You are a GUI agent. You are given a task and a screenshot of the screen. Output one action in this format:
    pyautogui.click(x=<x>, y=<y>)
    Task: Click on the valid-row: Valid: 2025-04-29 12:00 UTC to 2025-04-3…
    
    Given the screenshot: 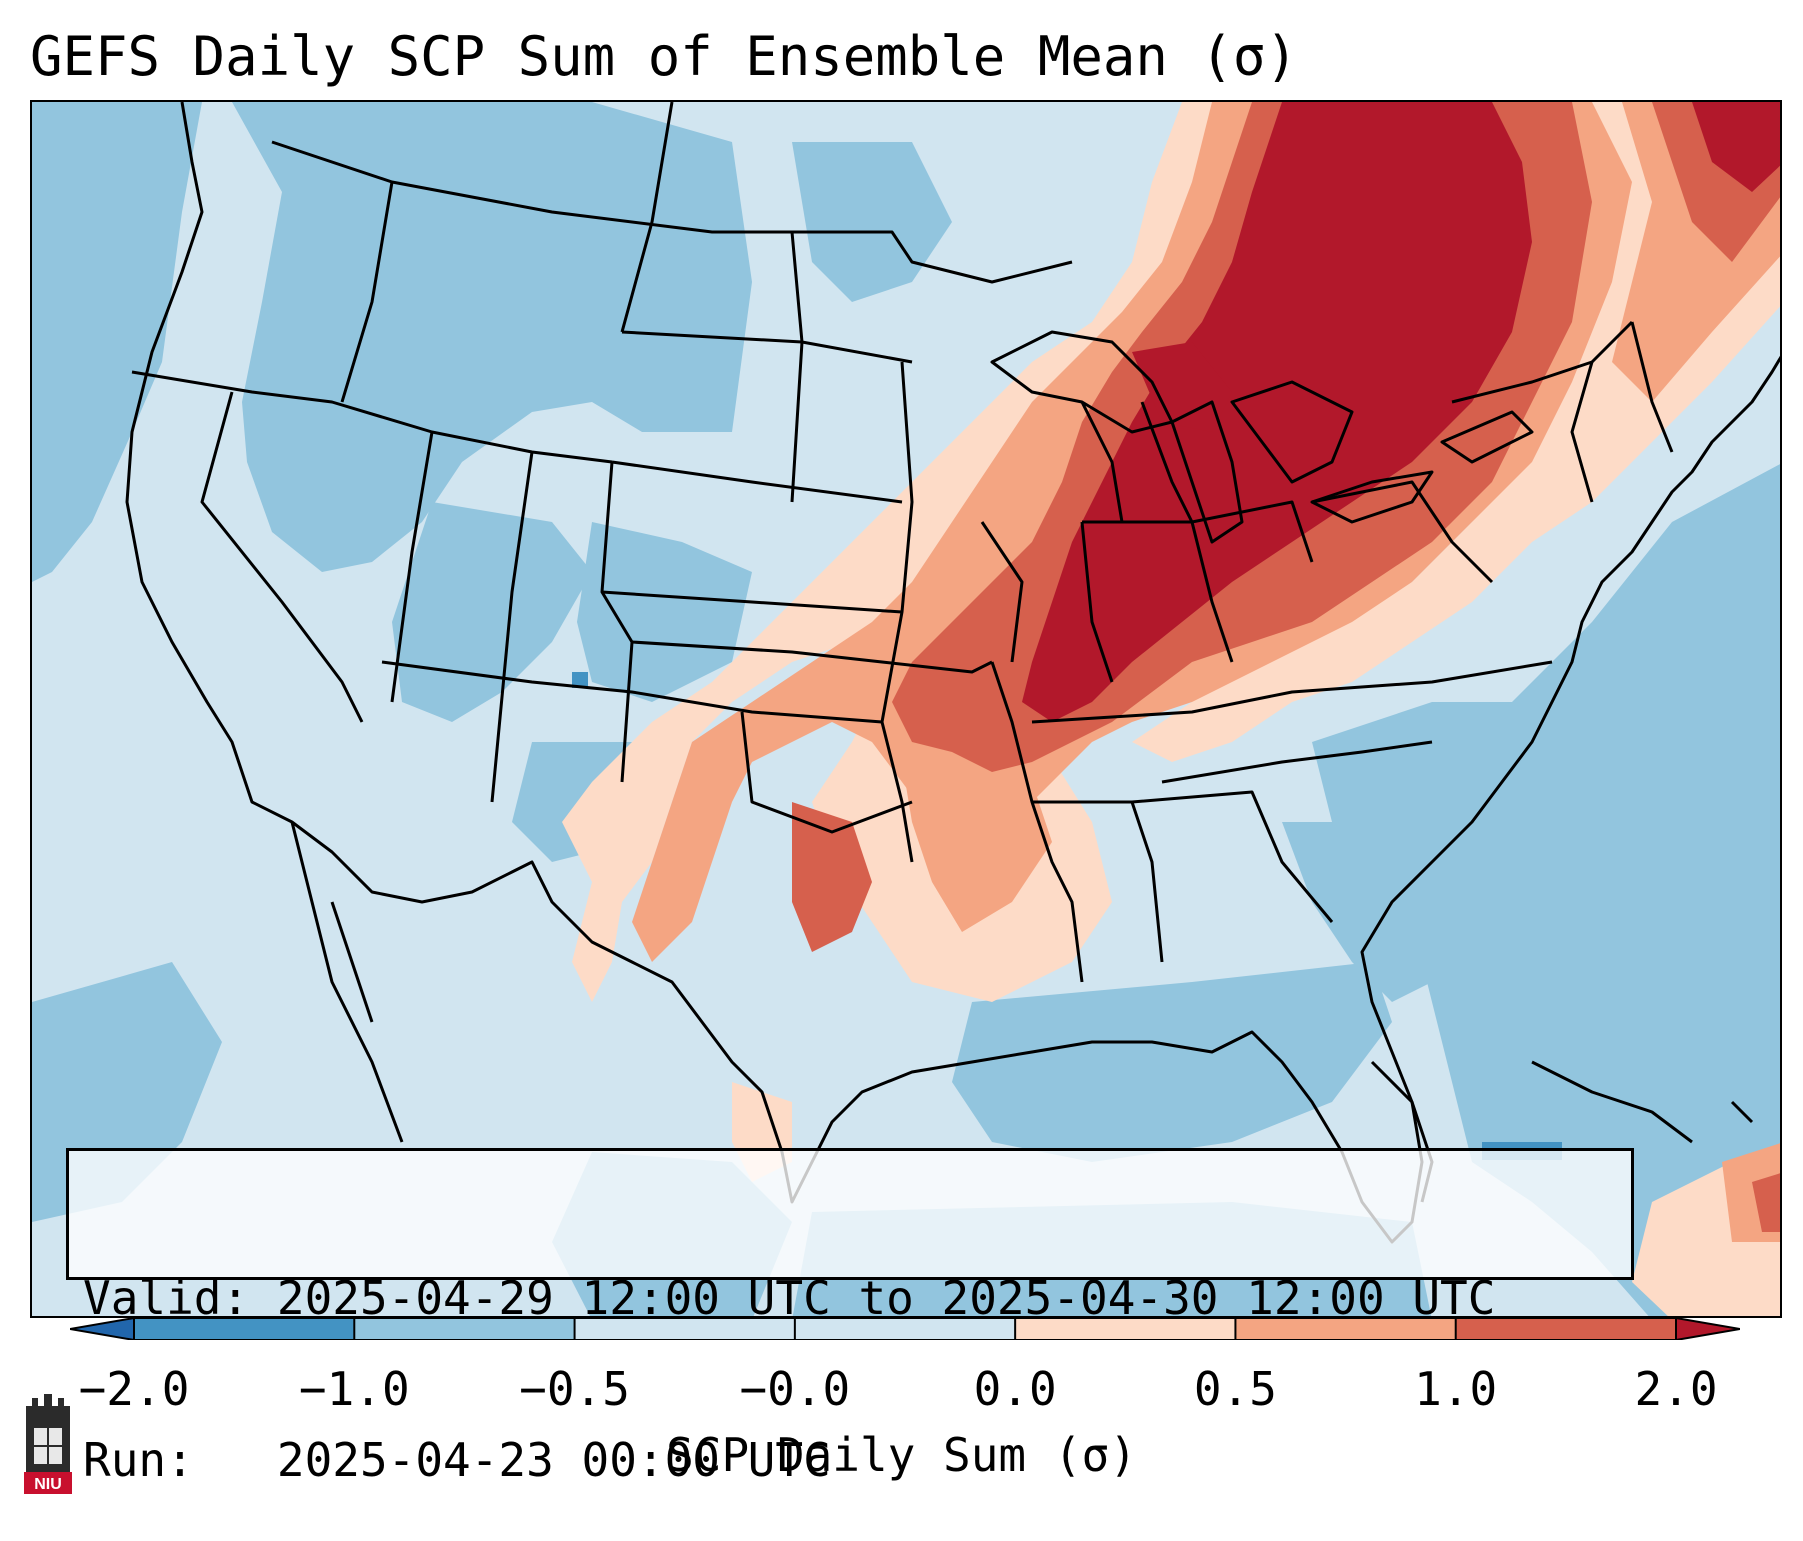 What is the action you would take?
    pyautogui.click(x=850, y=1298)
    